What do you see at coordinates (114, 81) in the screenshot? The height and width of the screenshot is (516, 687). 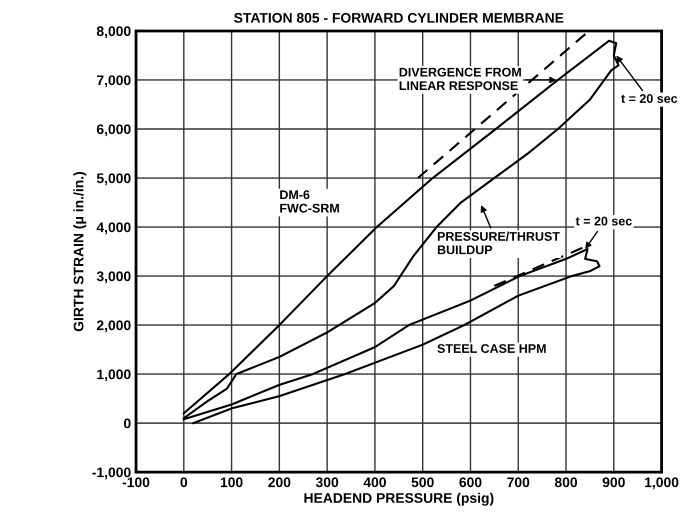 I see `y-tick-label: 7,000` at bounding box center [114, 81].